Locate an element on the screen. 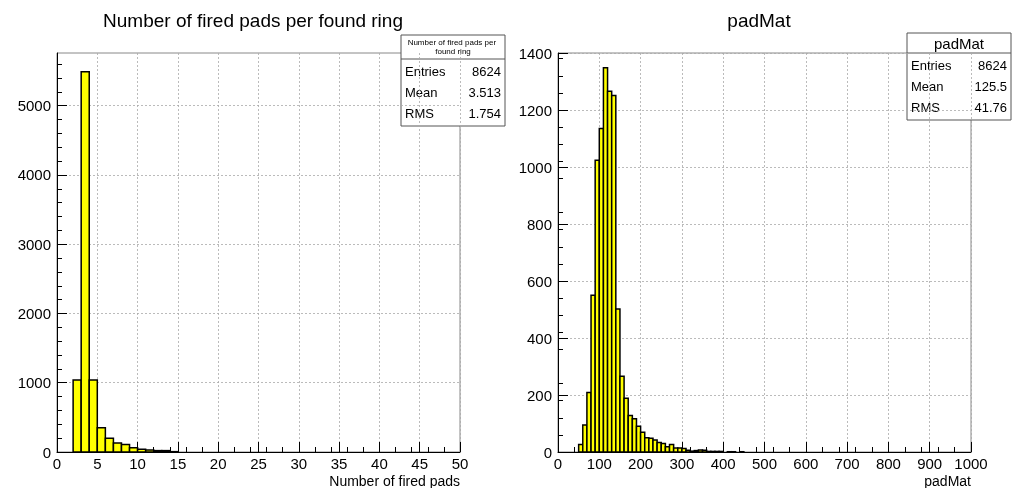 Image resolution: width=1012 pixels, height=488 pixels. x-tick-label: 15 is located at coordinates (178, 463).